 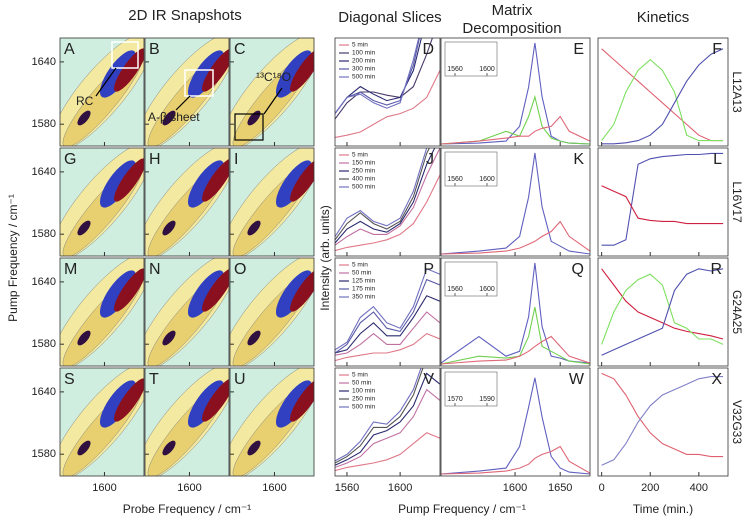 I want to click on panel-letter: G, so click(x=70, y=159).